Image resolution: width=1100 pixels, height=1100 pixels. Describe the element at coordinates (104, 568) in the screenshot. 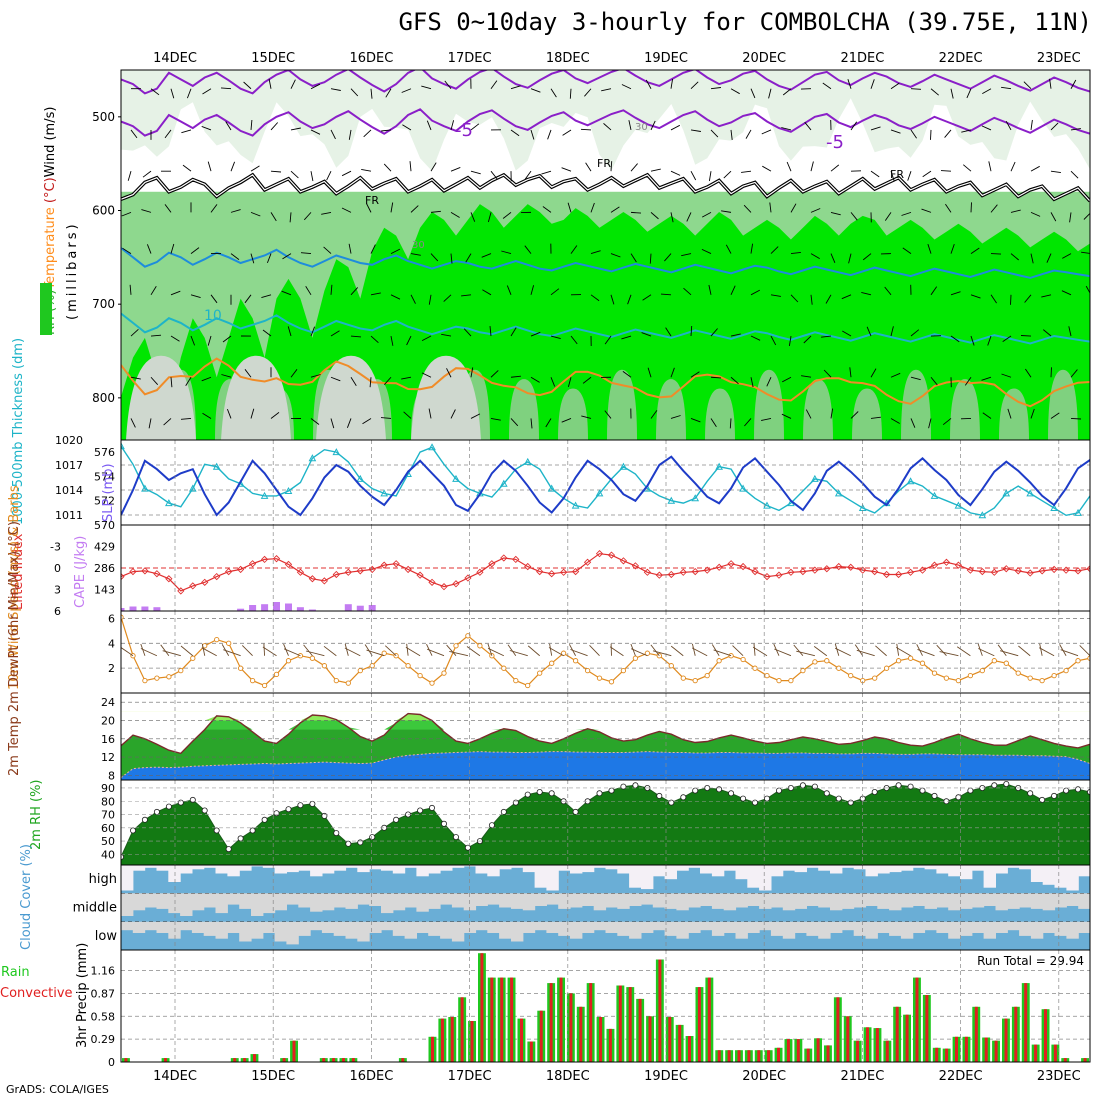

I see `axis-tick-label: 286` at that location.